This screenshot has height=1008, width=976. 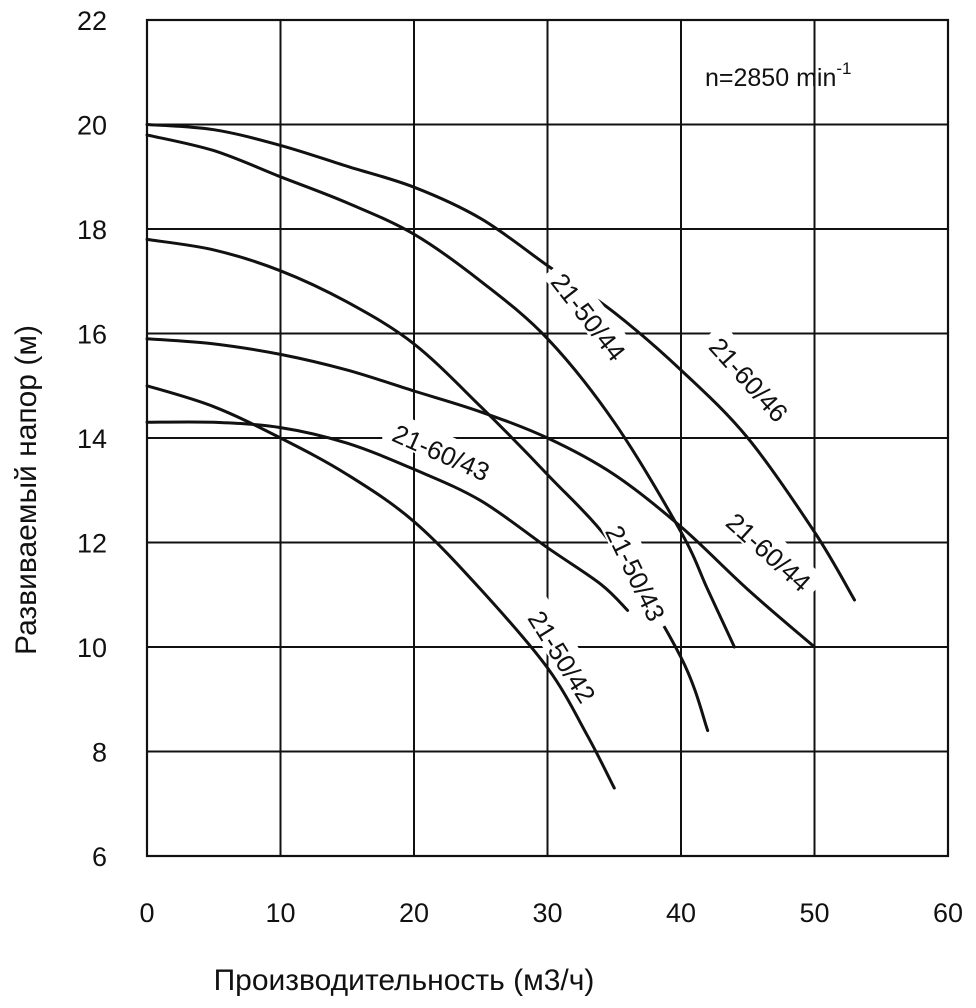 What do you see at coordinates (387, 516) in the screenshot?
I see `curve-21-60/43` at bounding box center [387, 516].